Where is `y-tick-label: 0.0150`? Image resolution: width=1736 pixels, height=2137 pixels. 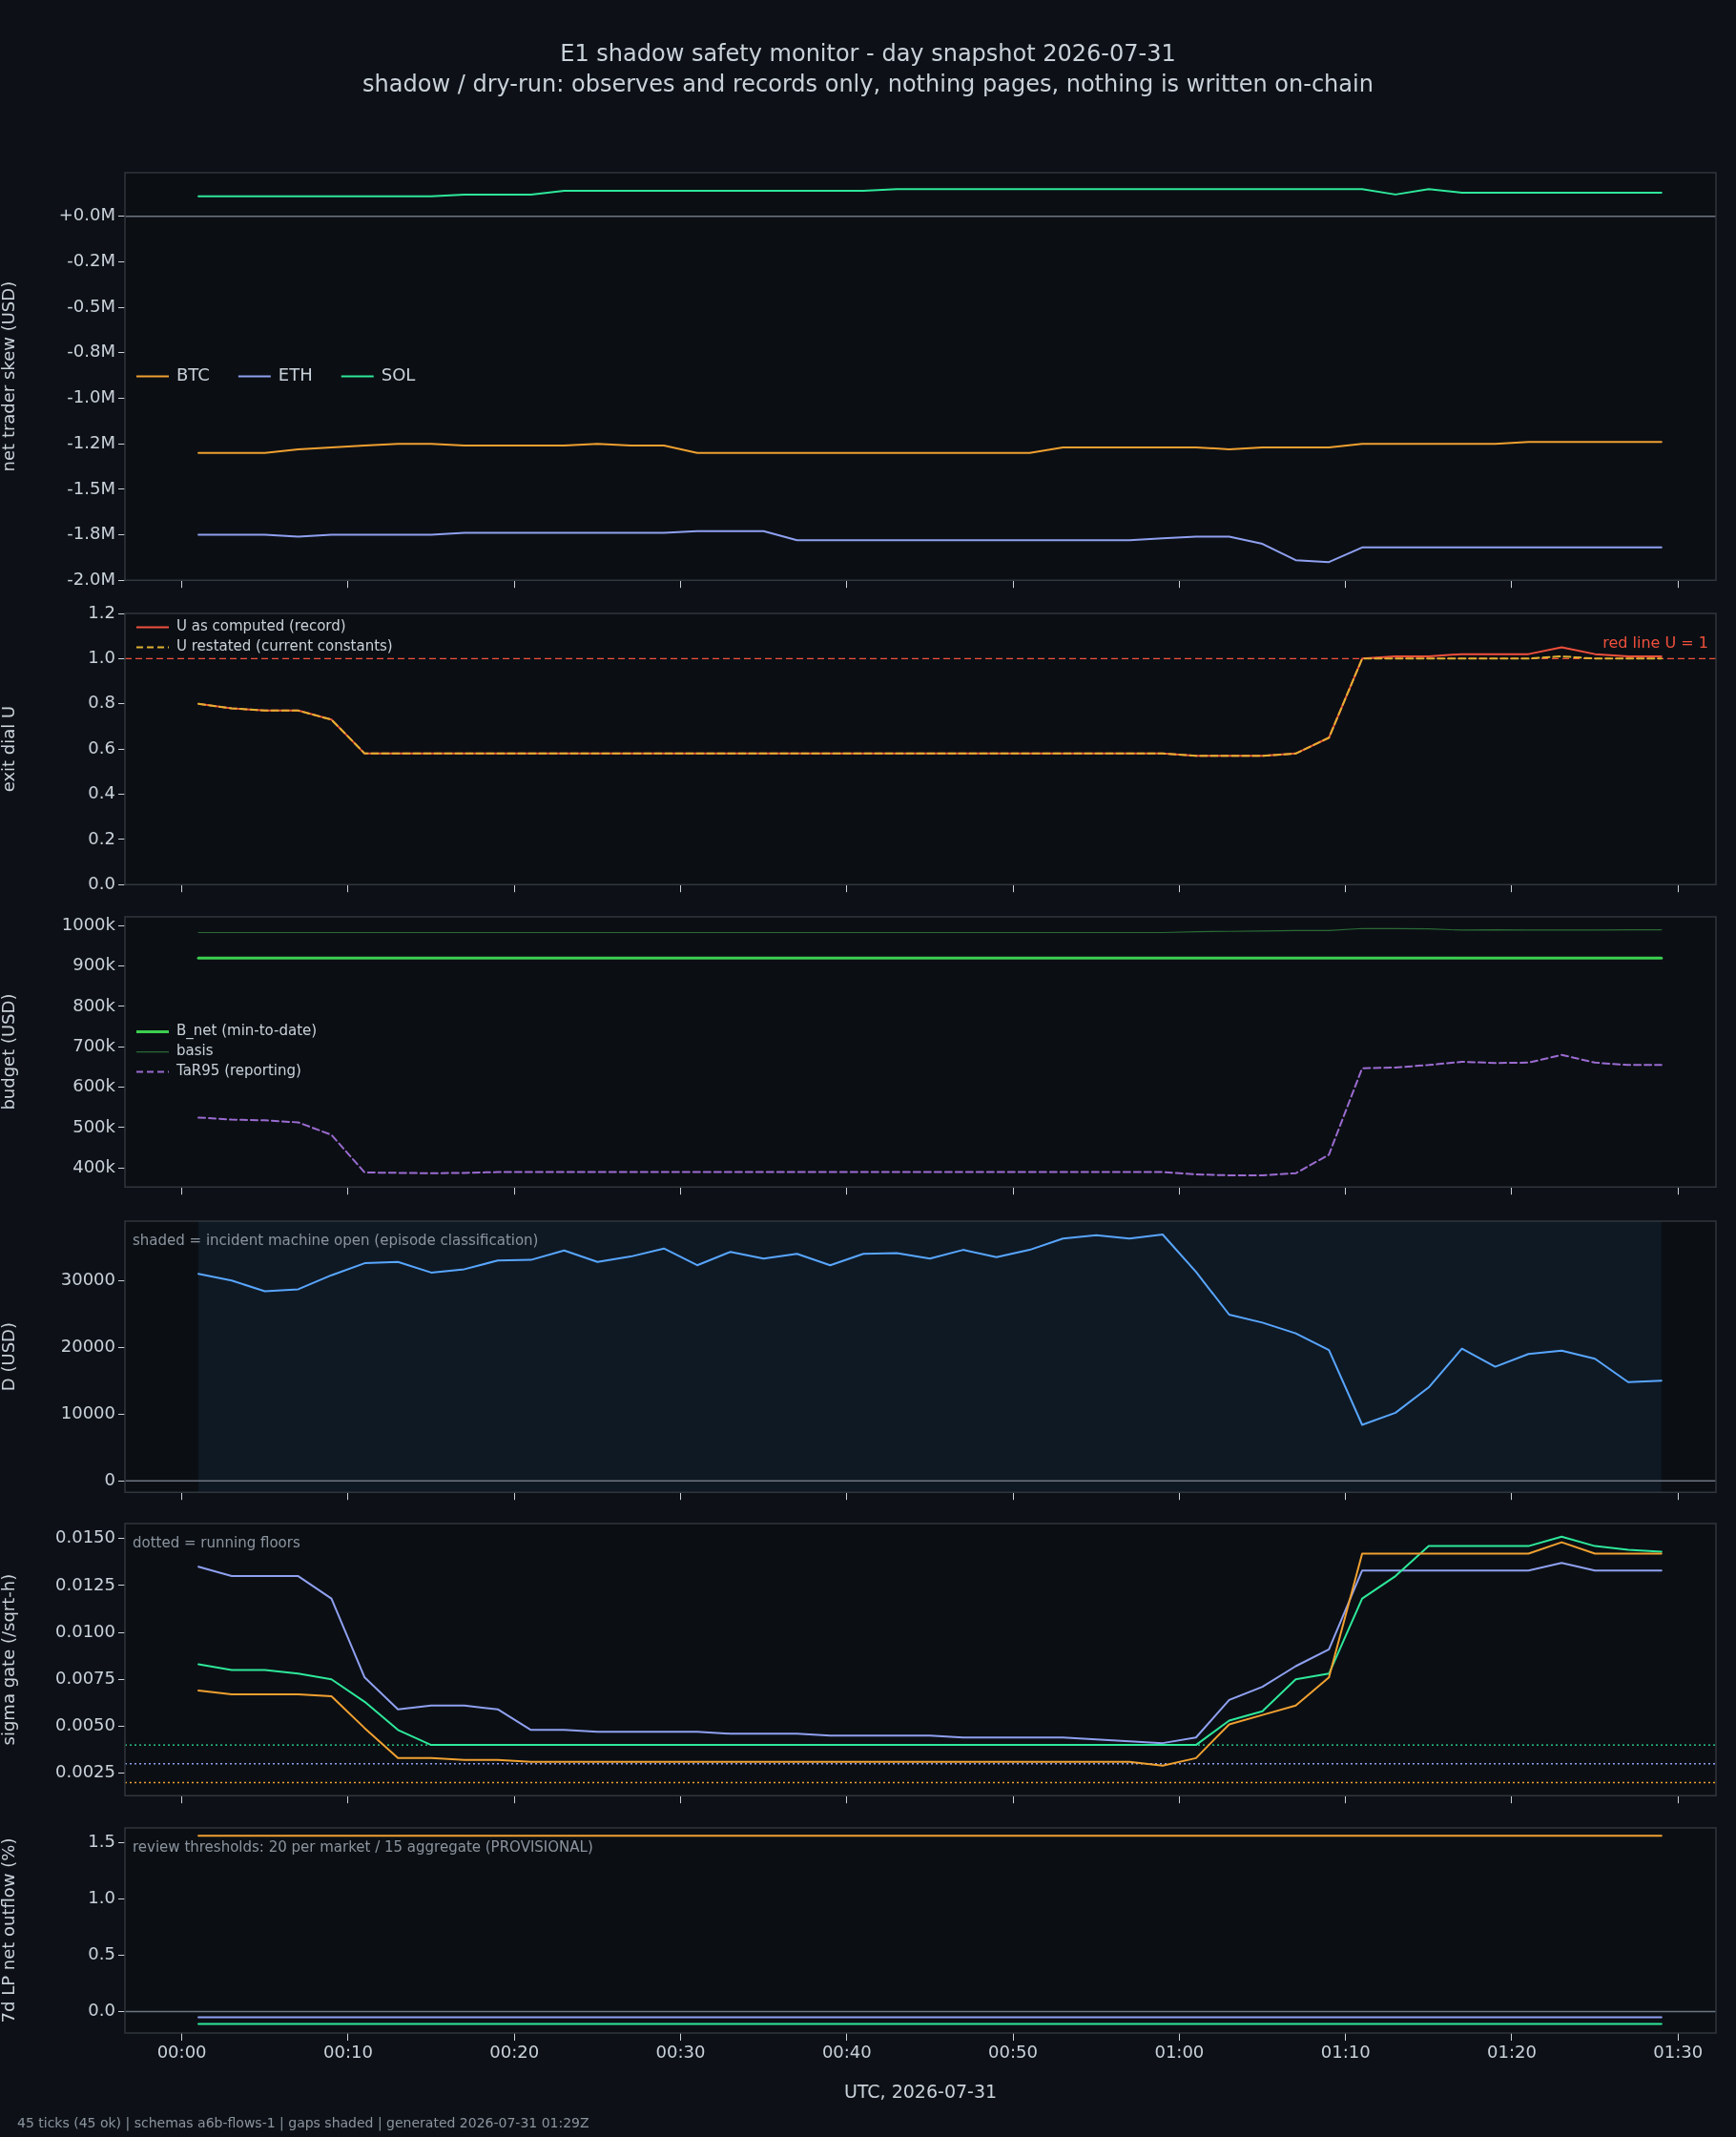 y-tick-label: 0.0150 is located at coordinates (85, 1536).